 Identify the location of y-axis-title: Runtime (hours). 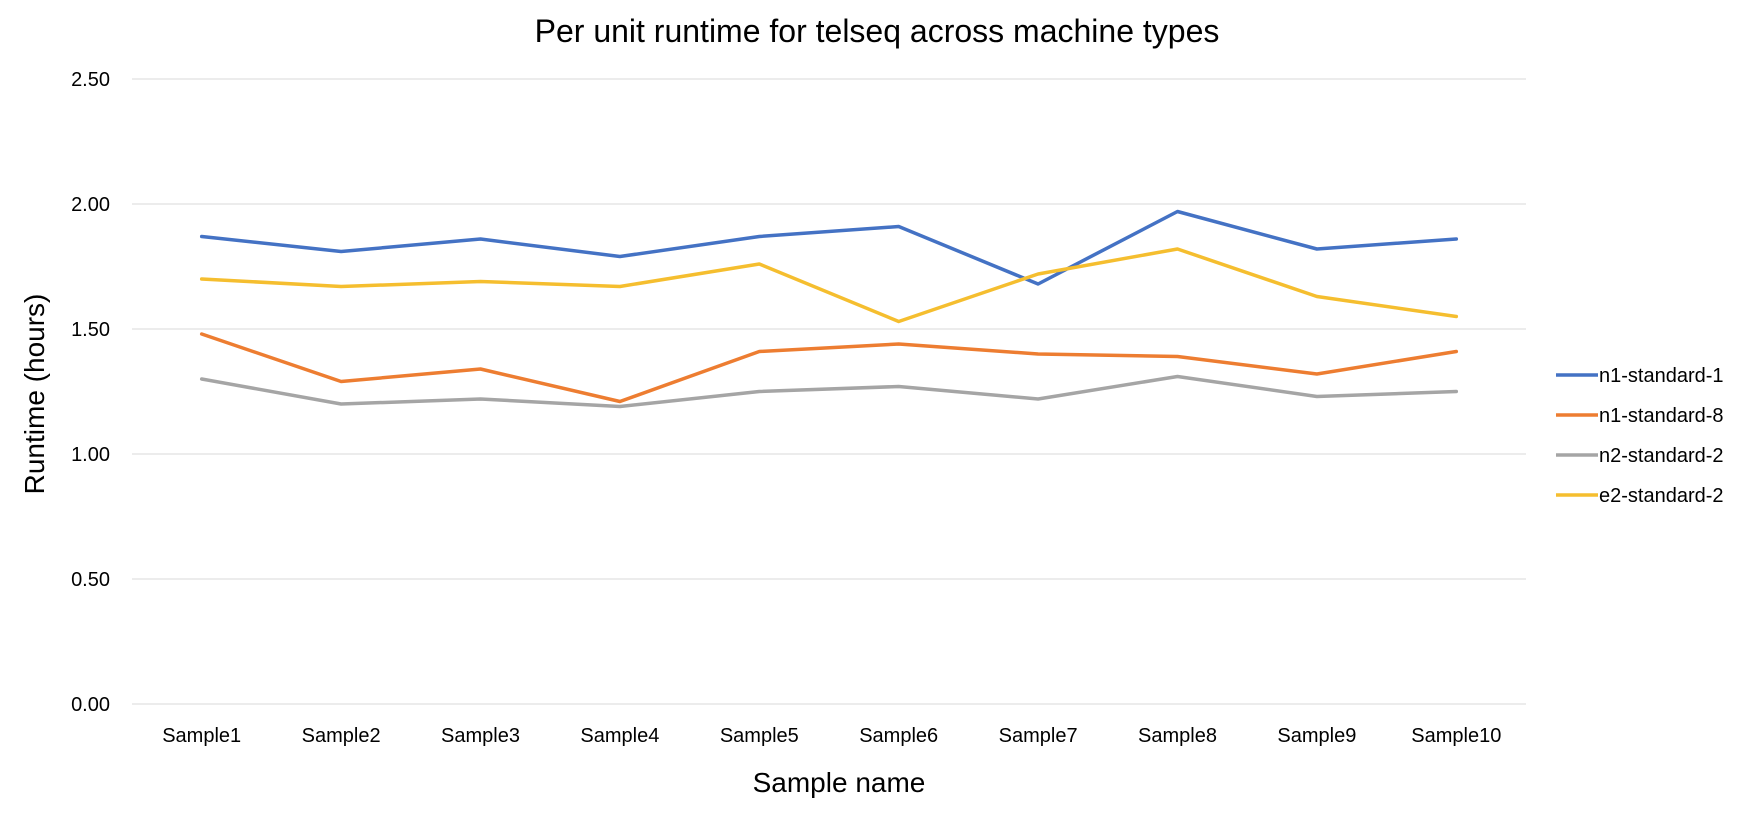
(34, 394).